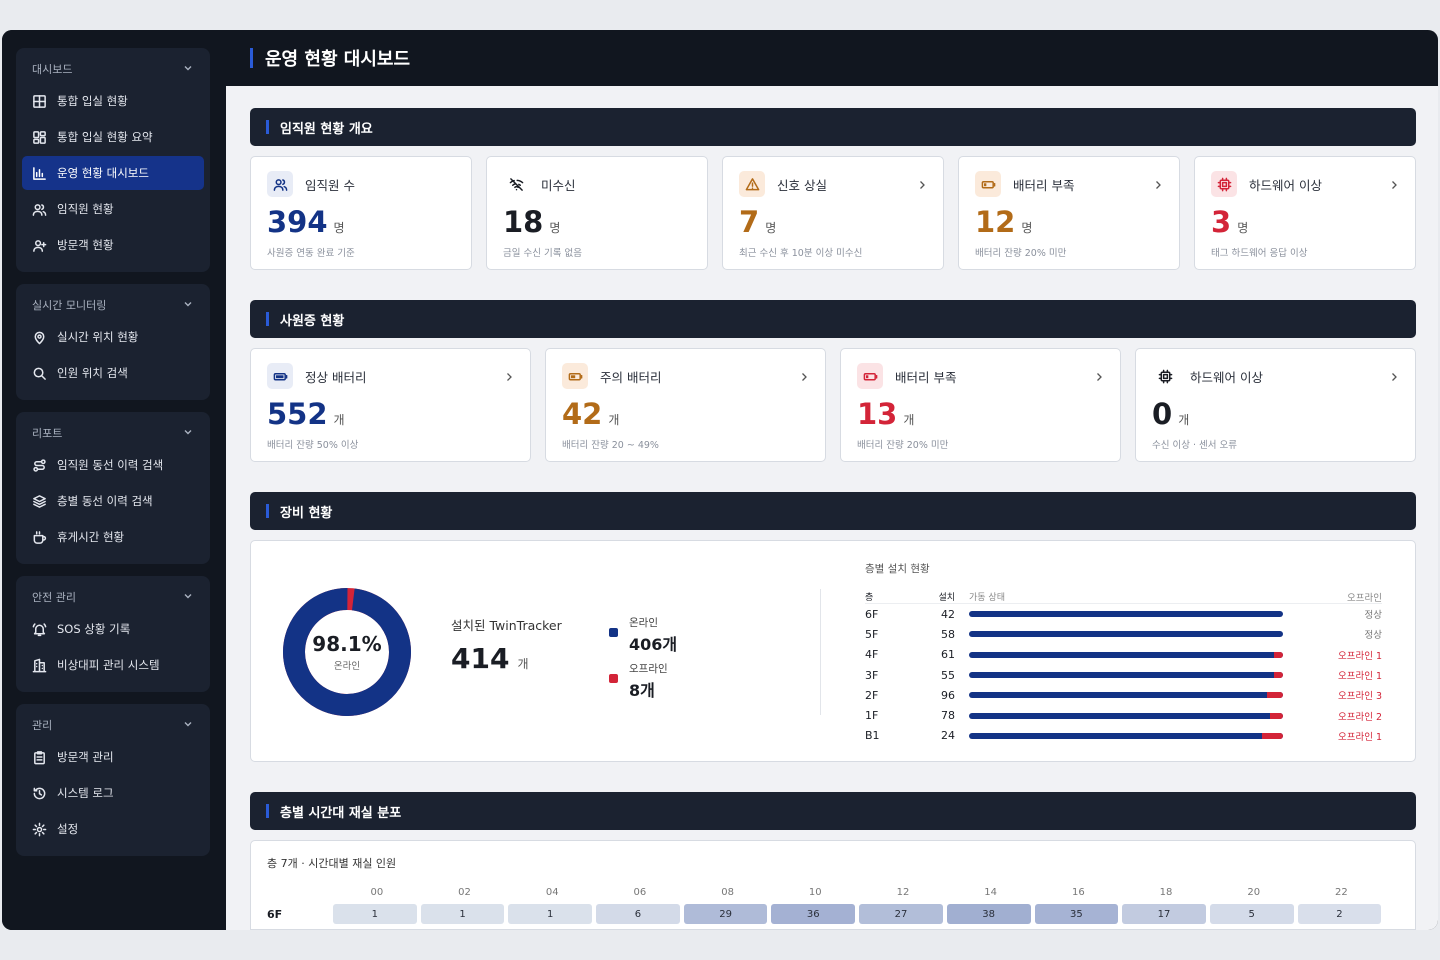 Image resolution: width=1440 pixels, height=960 pixels. I want to click on sidebar-group-header: 실시간 모니터링, so click(113, 305).